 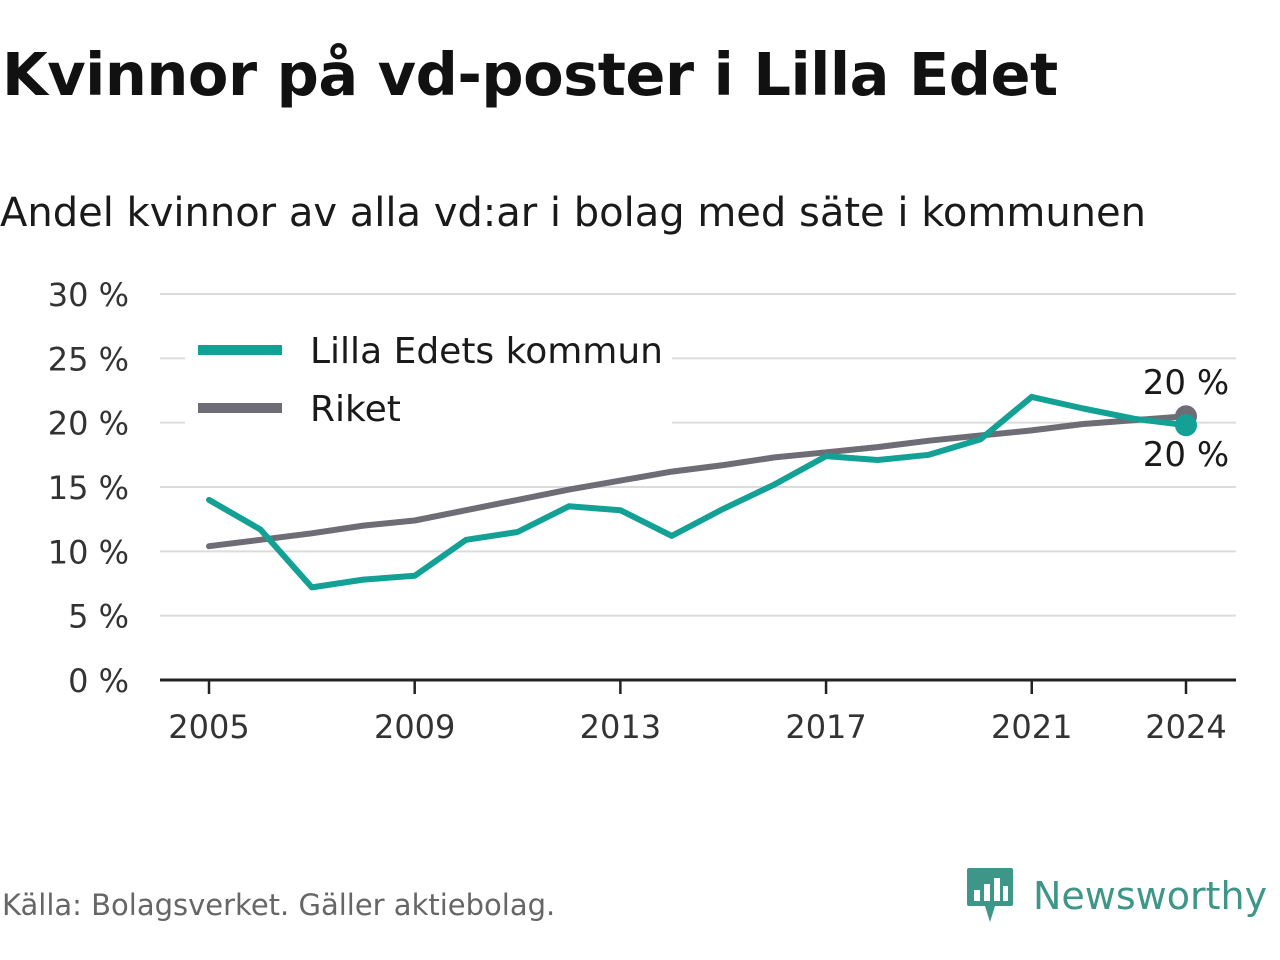 I want to click on brand-logo: Newsworthy, so click(x=1116, y=896).